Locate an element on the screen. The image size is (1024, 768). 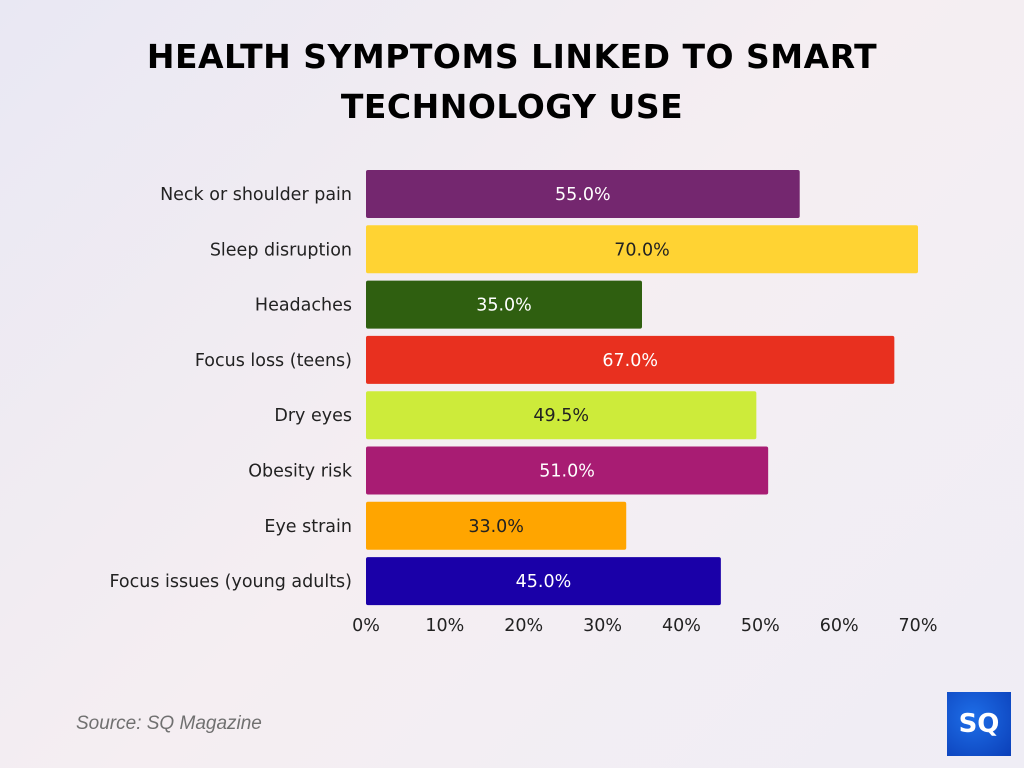
data-label: 67.0% is located at coordinates (630, 361).